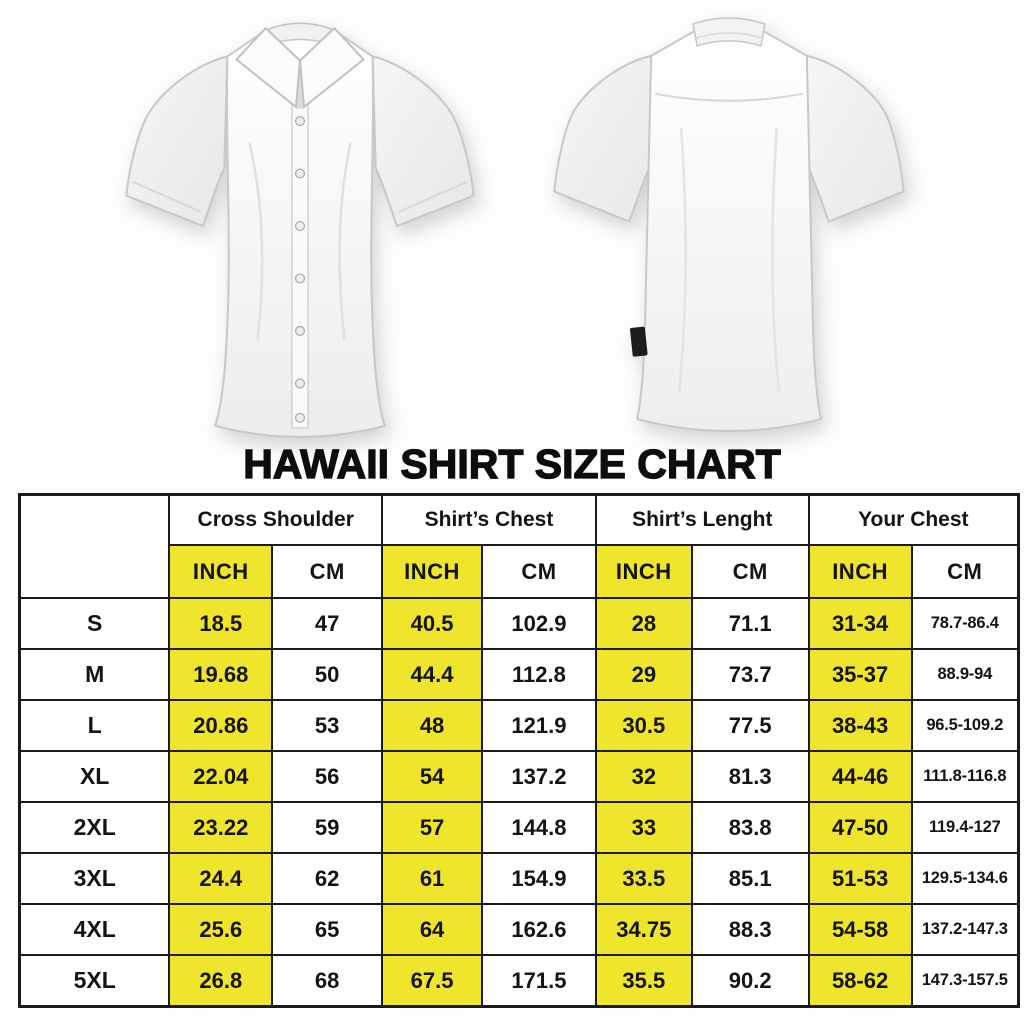 The height and width of the screenshot is (1024, 1024). I want to click on size-cell: M, so click(94, 674).